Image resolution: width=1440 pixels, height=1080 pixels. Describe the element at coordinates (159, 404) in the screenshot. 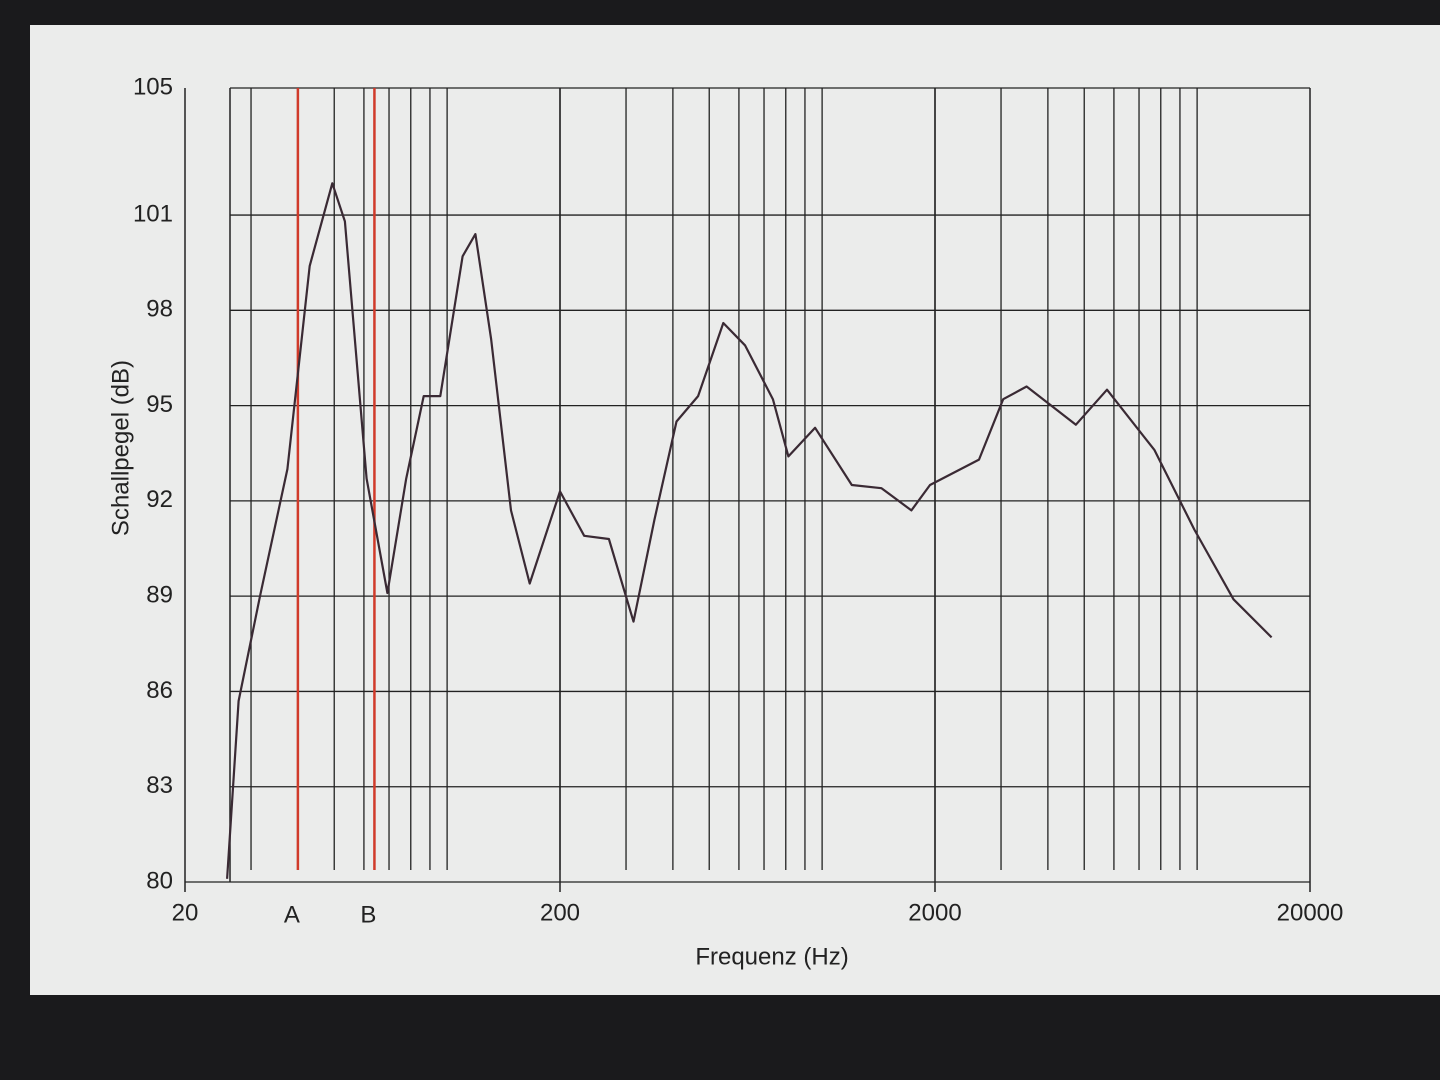

I see `y-tick-label: 95` at that location.